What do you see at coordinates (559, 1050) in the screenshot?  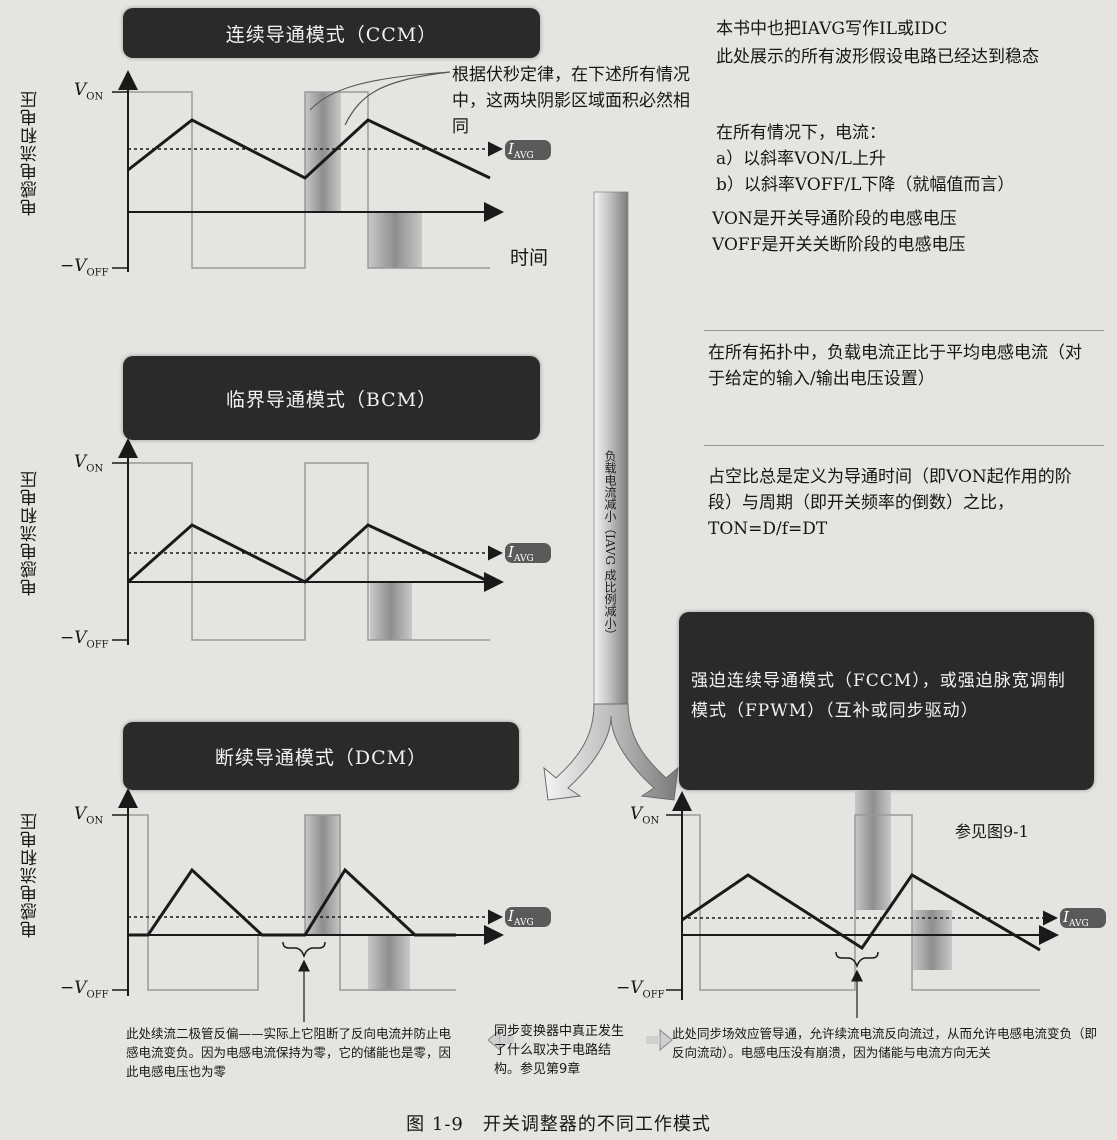 I see `note-synchronous-converter: 同步变换器中真正发生了什么取决于电路结构。参见第9章` at bounding box center [559, 1050].